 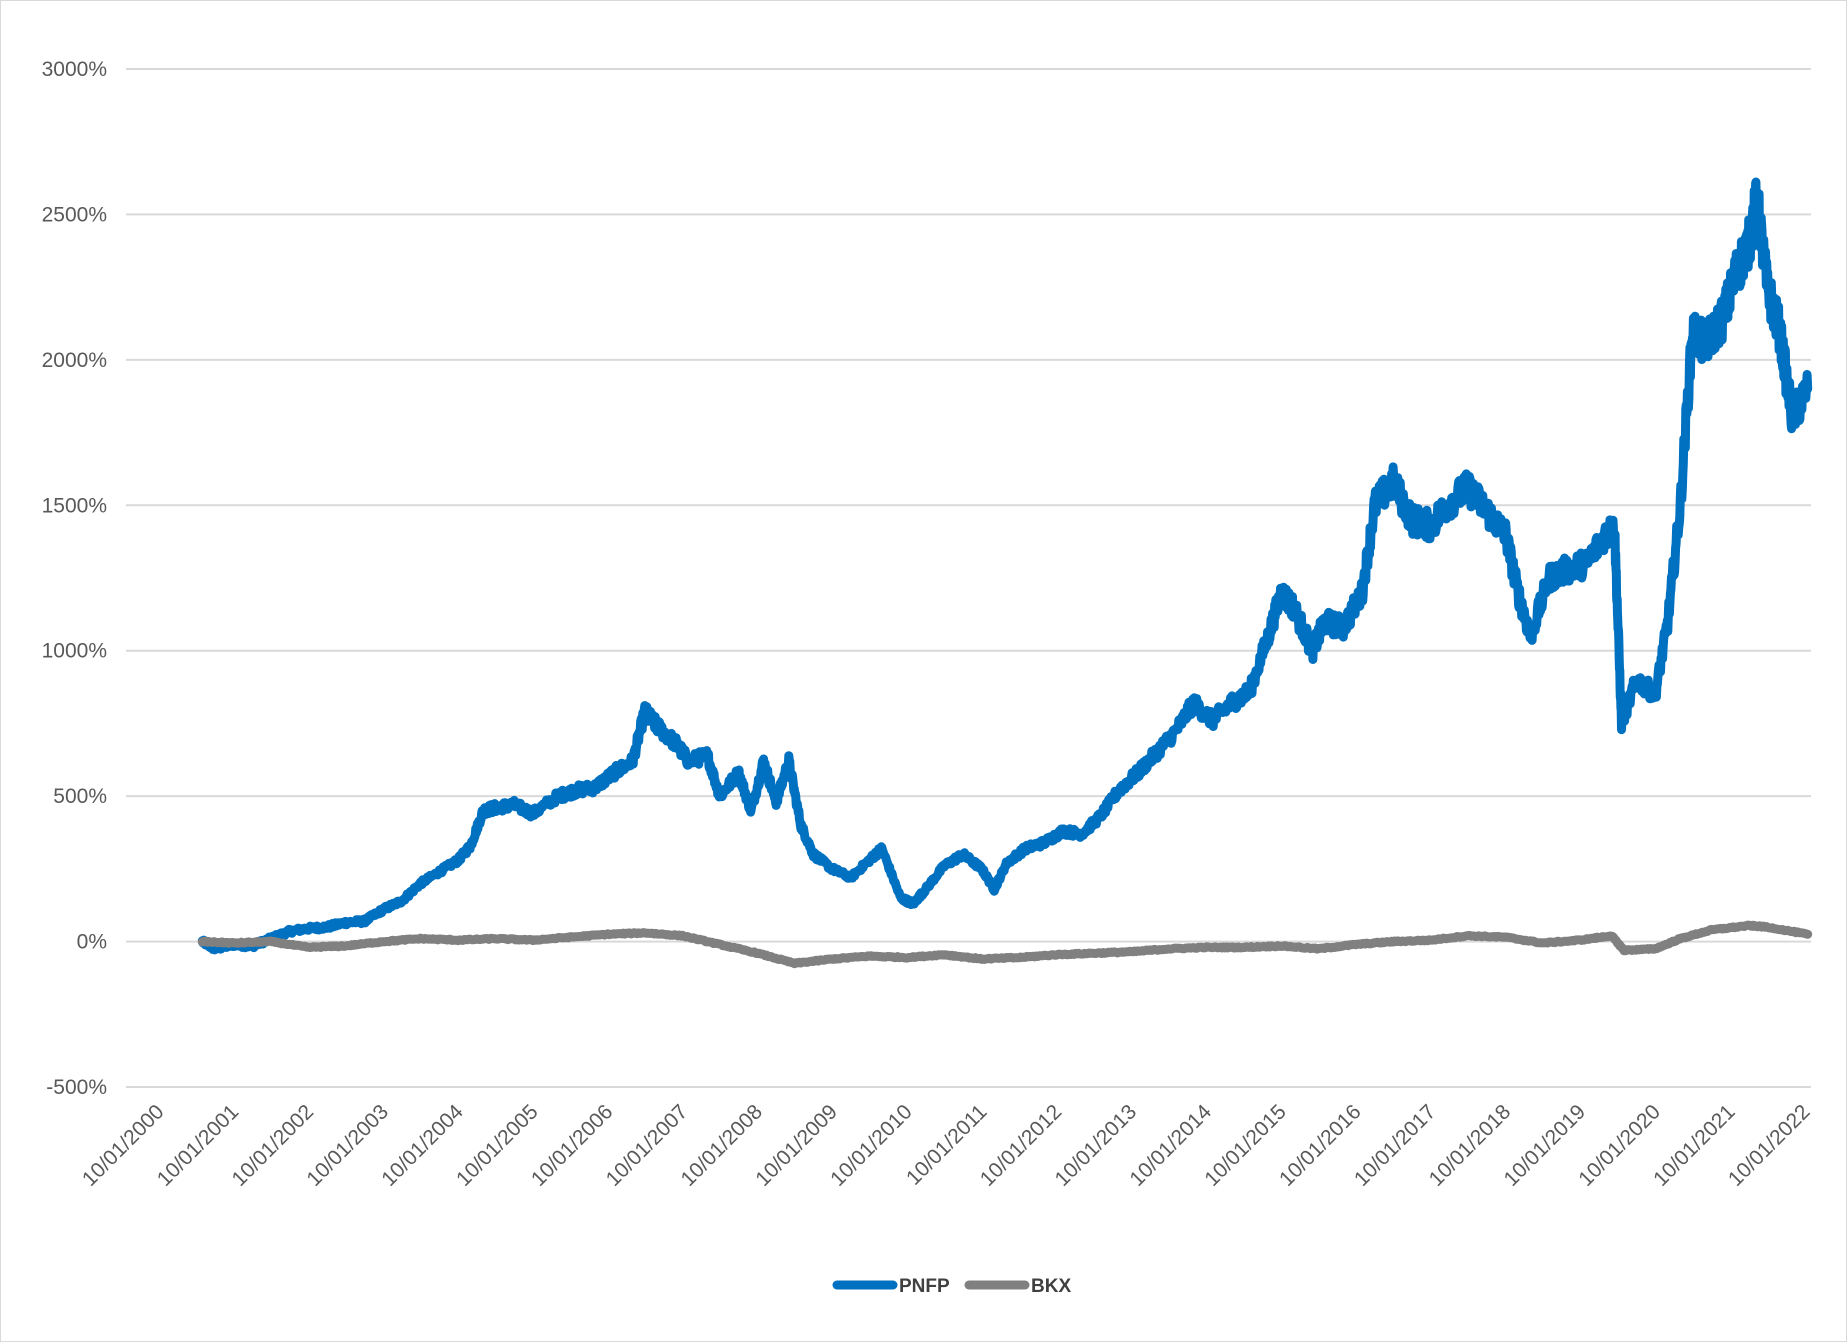 What do you see at coordinates (871, 1145) in the screenshot?
I see `x-tick-label: 10/01/2010` at bounding box center [871, 1145].